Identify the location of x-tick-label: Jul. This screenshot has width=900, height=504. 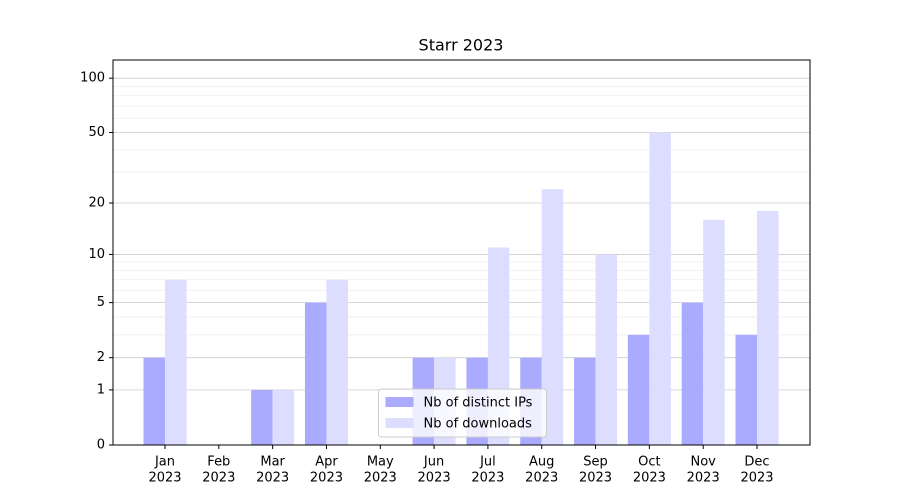
(487, 462).